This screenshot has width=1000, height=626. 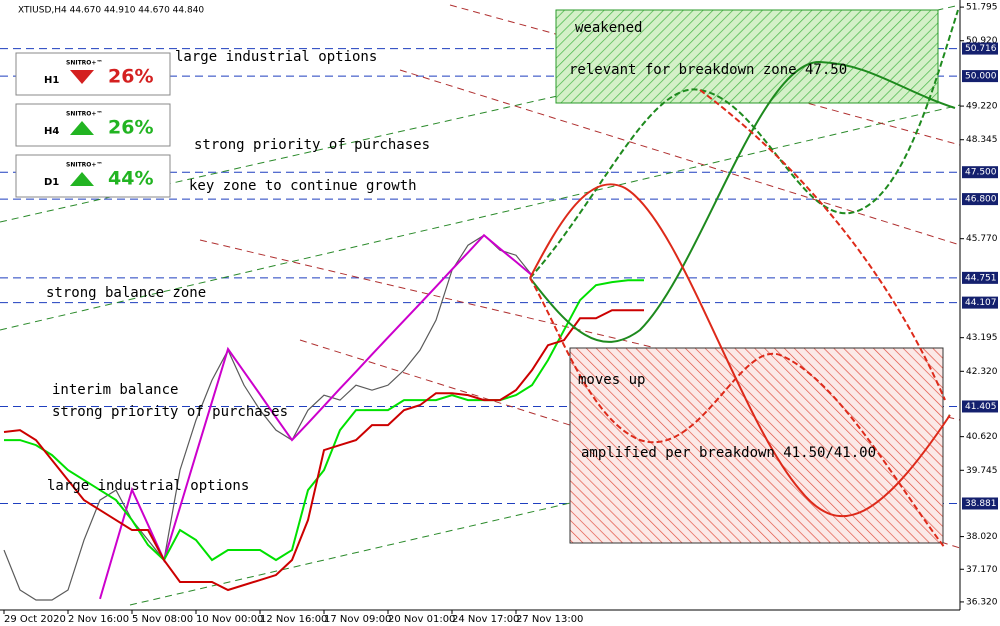 I want to click on y-tick-label: 43.195, so click(x=982, y=338).